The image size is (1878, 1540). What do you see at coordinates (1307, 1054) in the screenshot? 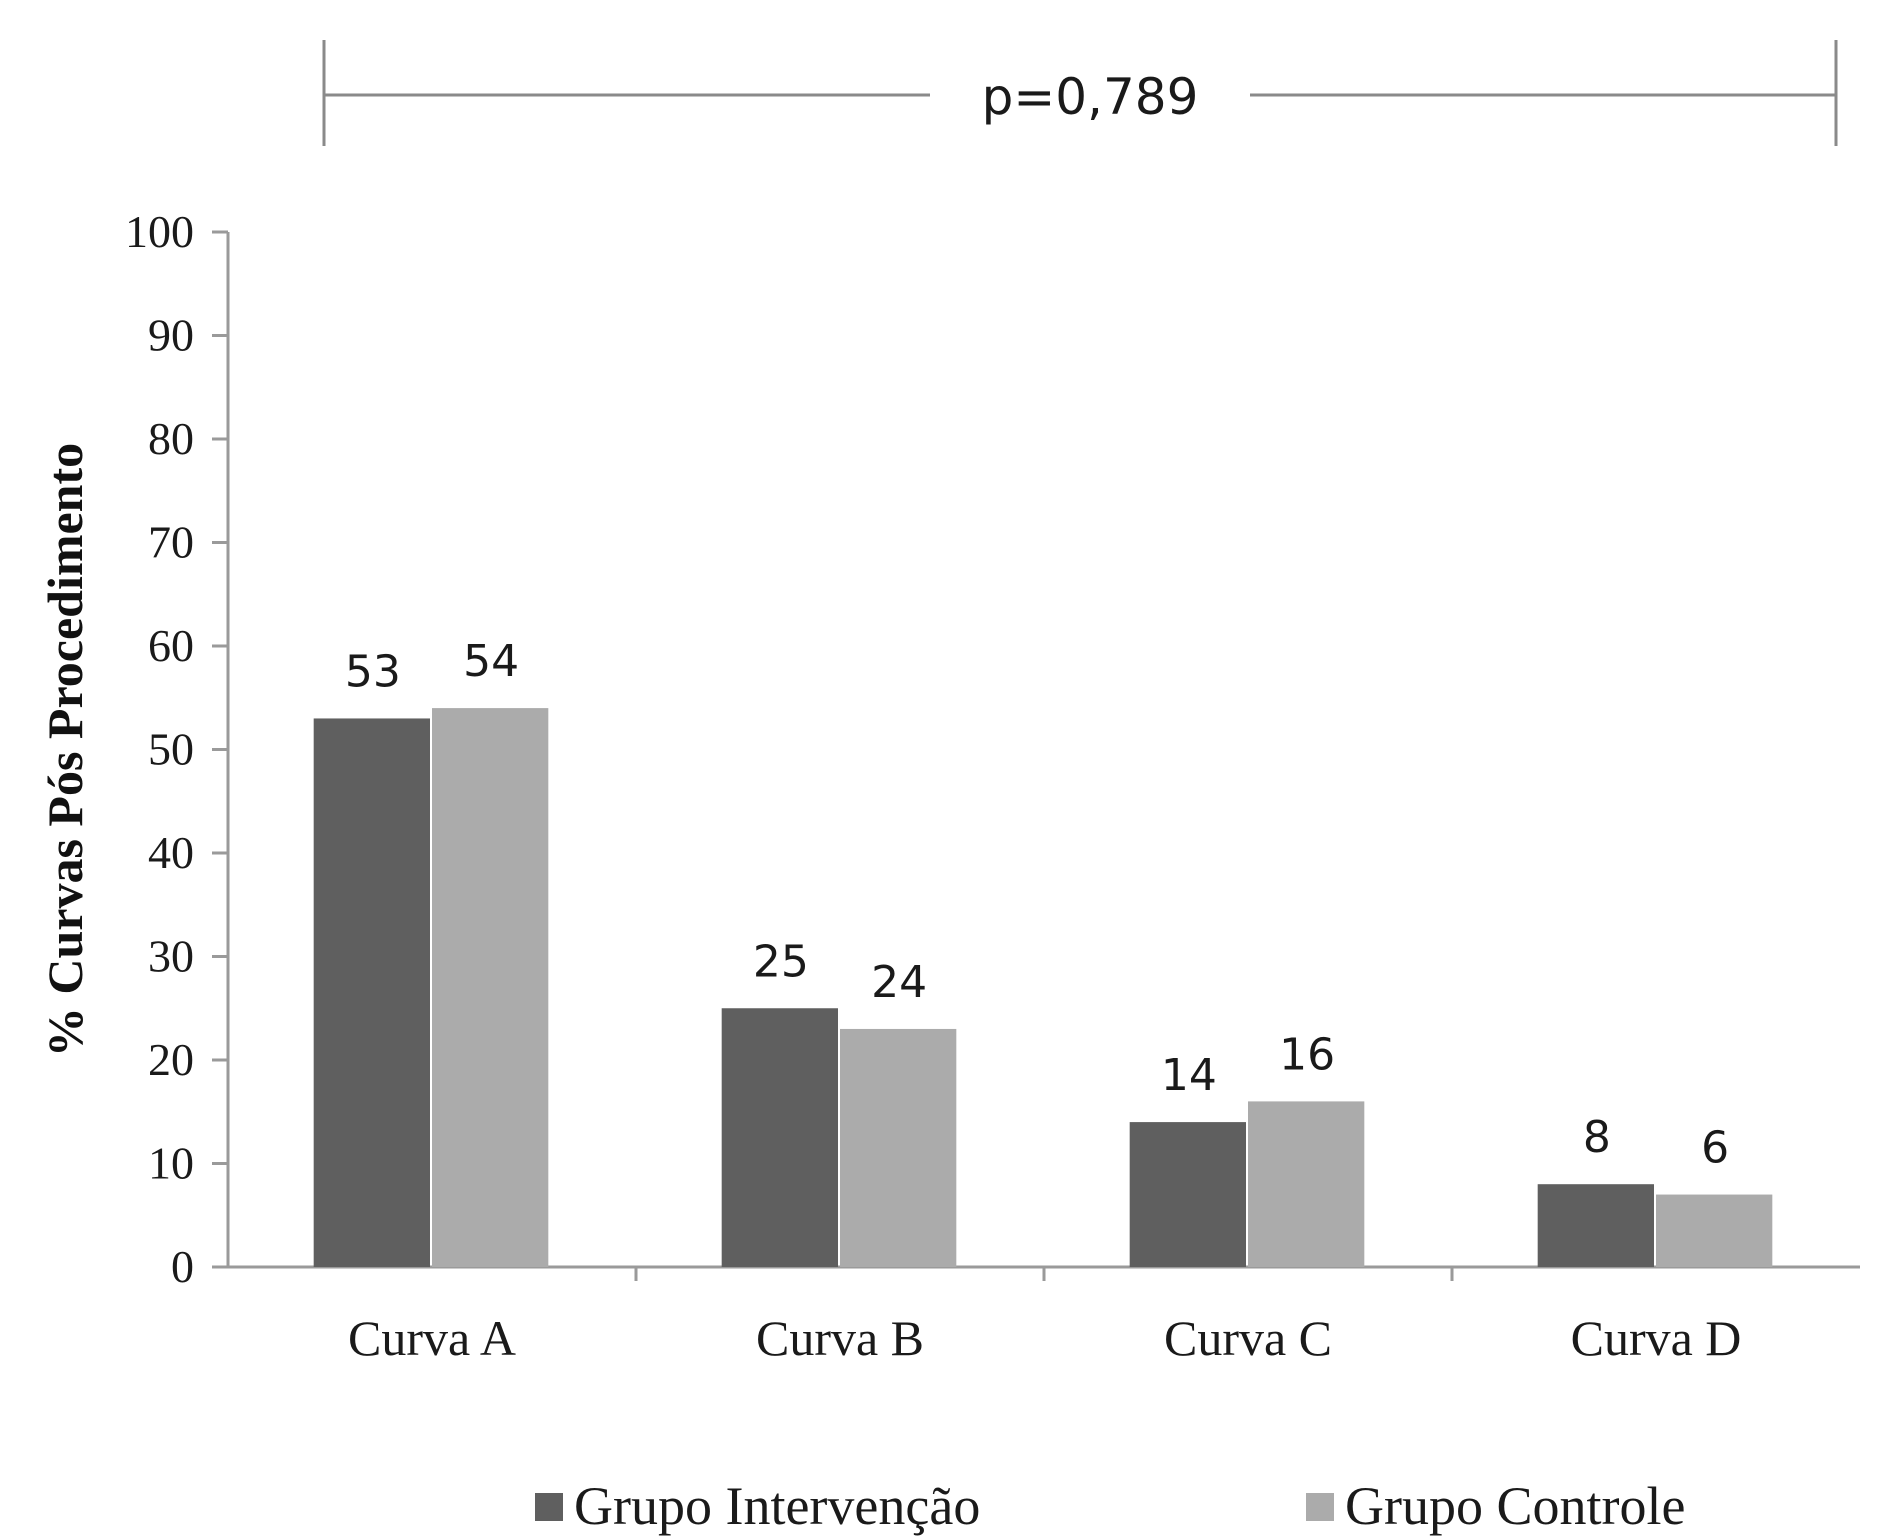
I see `data-label: 16` at bounding box center [1307, 1054].